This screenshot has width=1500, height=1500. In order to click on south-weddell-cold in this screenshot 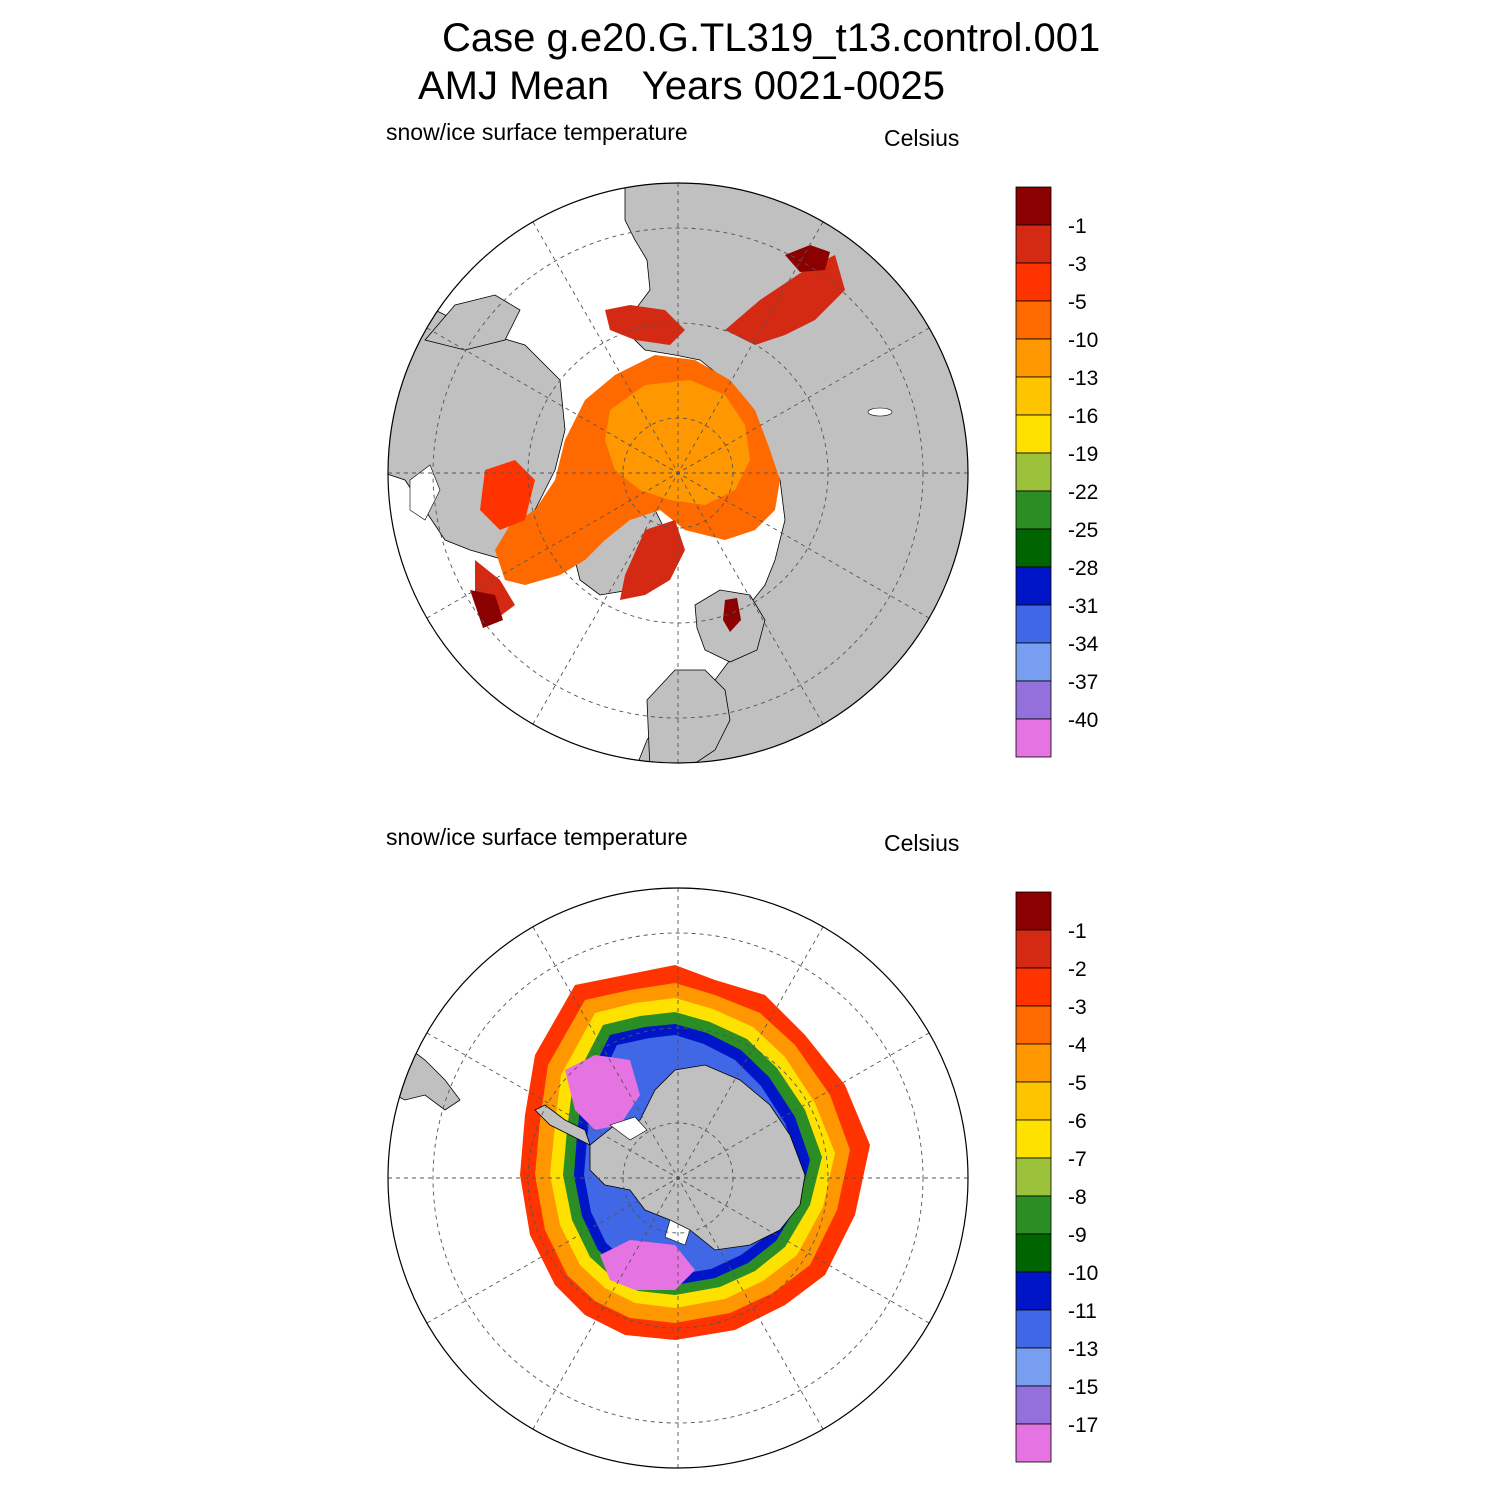, I will do `click(602, 1092)`.